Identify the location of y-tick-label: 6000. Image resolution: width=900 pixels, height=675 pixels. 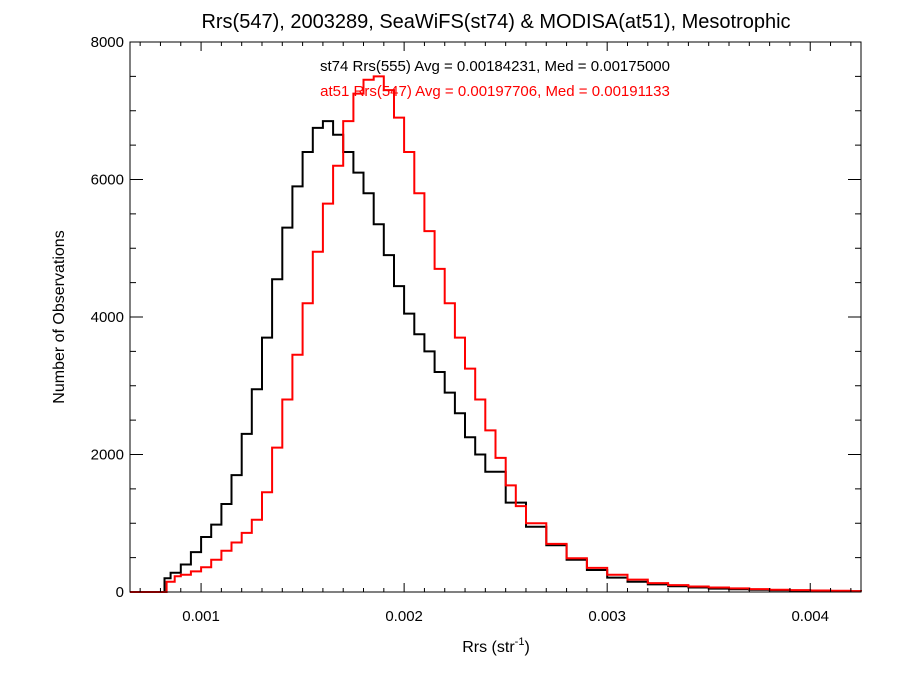
(107, 180).